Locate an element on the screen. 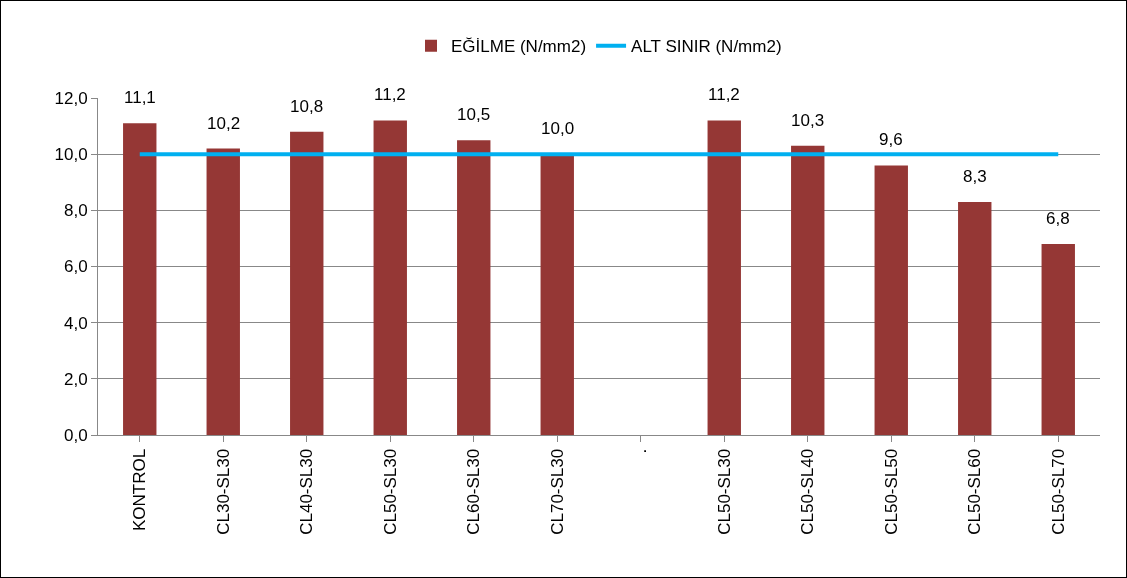 This screenshot has height=578, width=1127. data-label: 6,8 is located at coordinates (1058, 218).